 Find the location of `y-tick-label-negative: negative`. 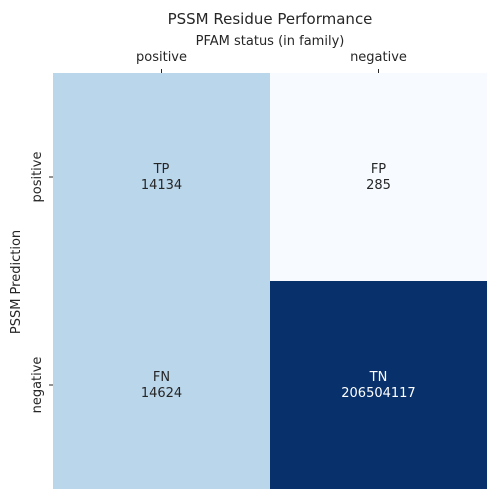

y-tick-label-negative: negative is located at coordinates (37, 385).